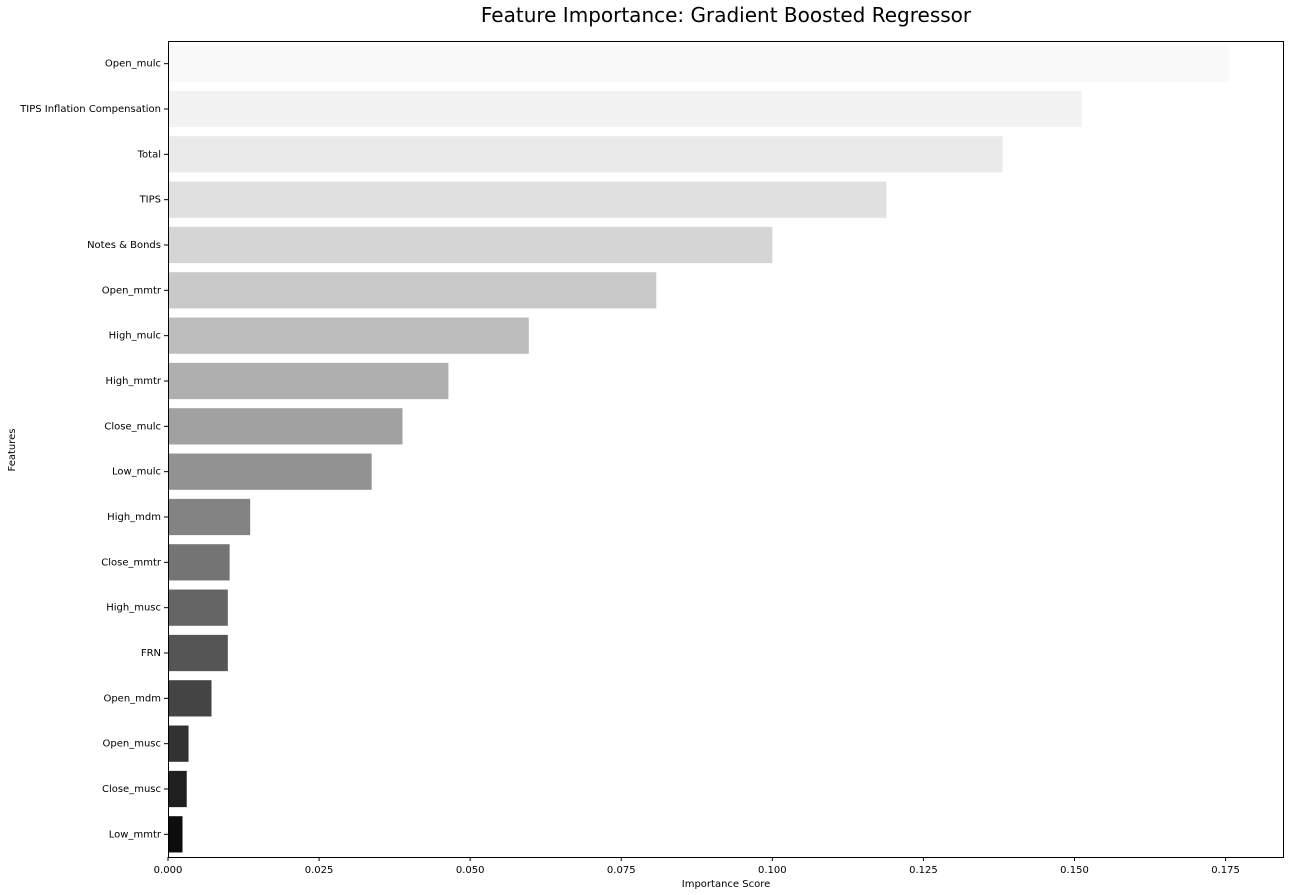 The image size is (1291, 895). What do you see at coordinates (132, 698) in the screenshot?
I see `y-tick-label-14: Open_mdm` at bounding box center [132, 698].